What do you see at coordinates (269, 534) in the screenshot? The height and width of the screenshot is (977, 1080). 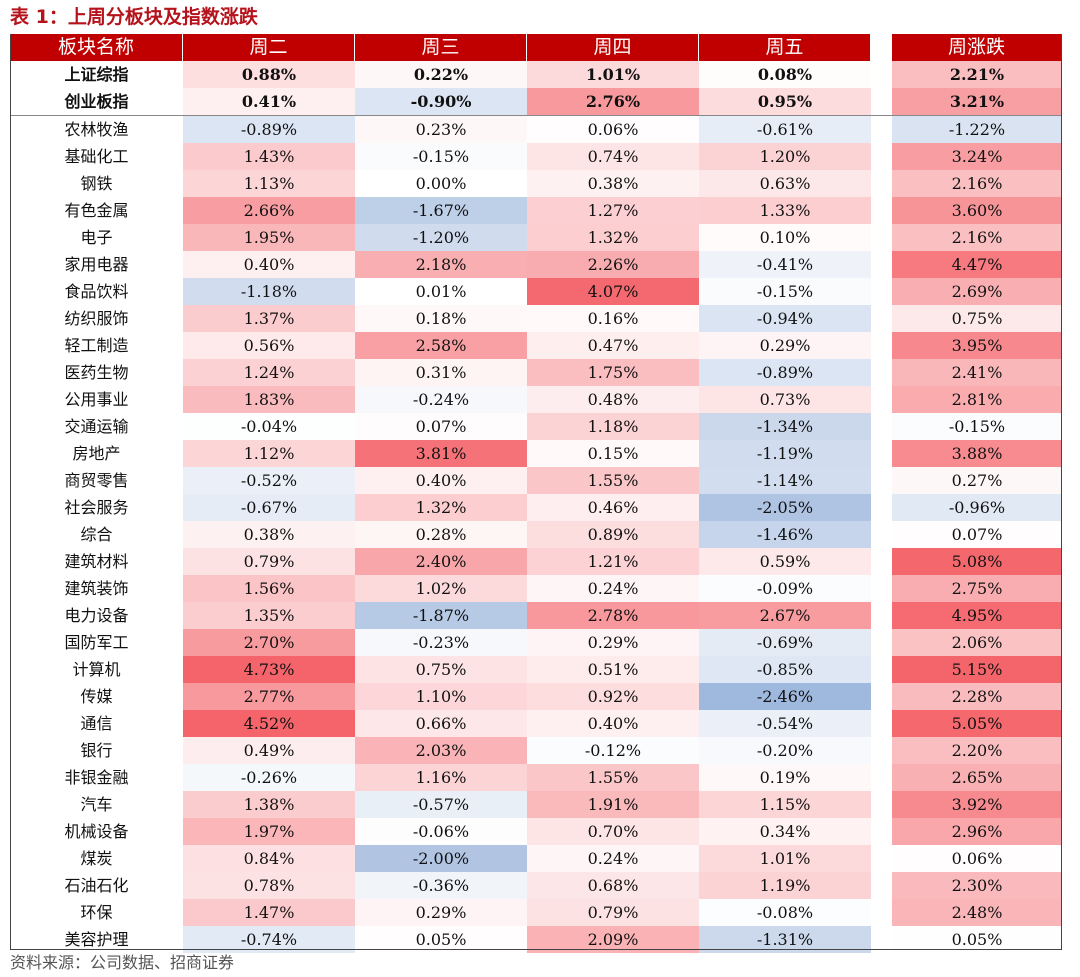 I see `daily-change-cell: 0.38%` at bounding box center [269, 534].